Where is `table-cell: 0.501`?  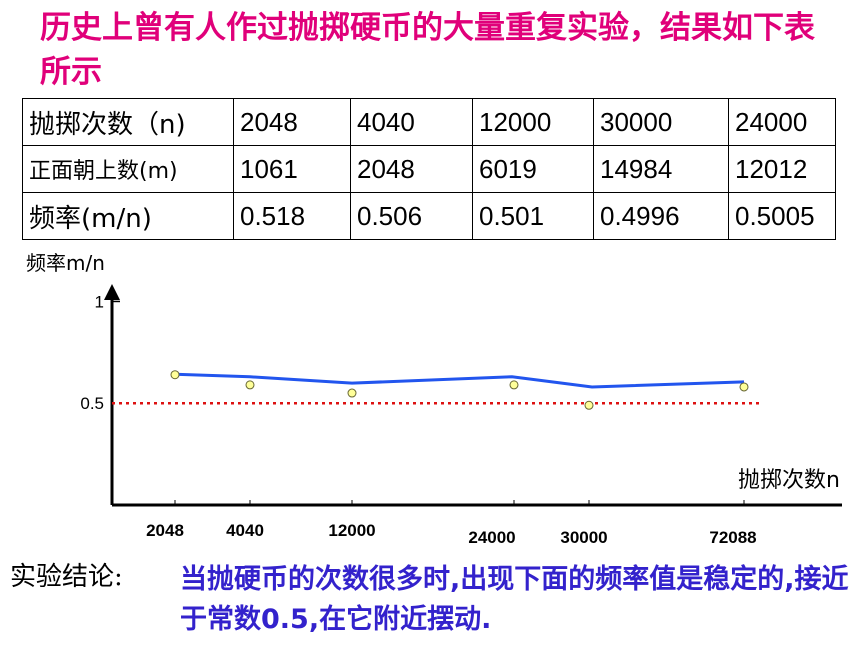 table-cell: 0.501 is located at coordinates (533, 216).